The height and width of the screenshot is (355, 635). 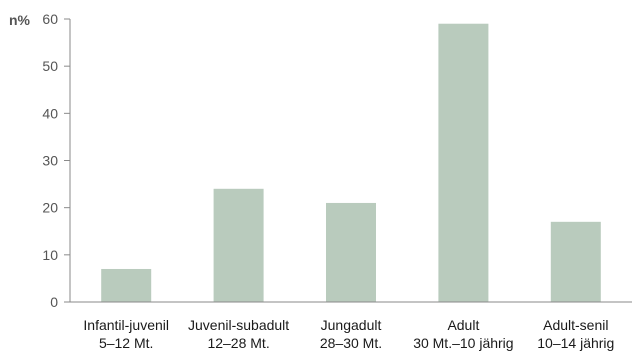 I want to click on y-tick-label: 60, so click(x=50, y=19).